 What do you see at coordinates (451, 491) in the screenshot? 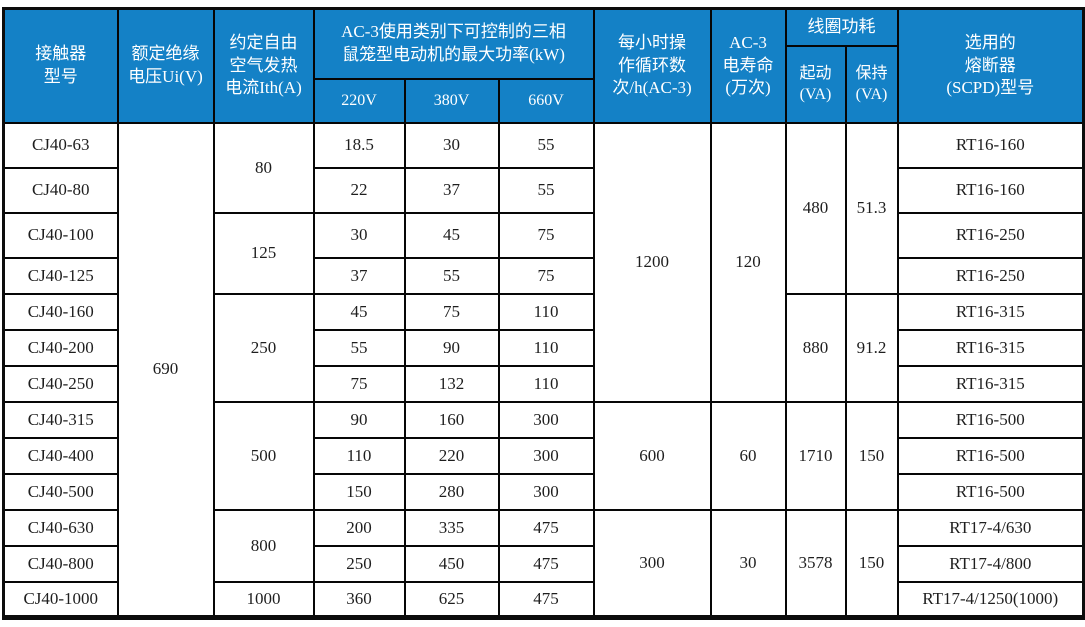
I see `cell-p380: 280` at bounding box center [451, 491].